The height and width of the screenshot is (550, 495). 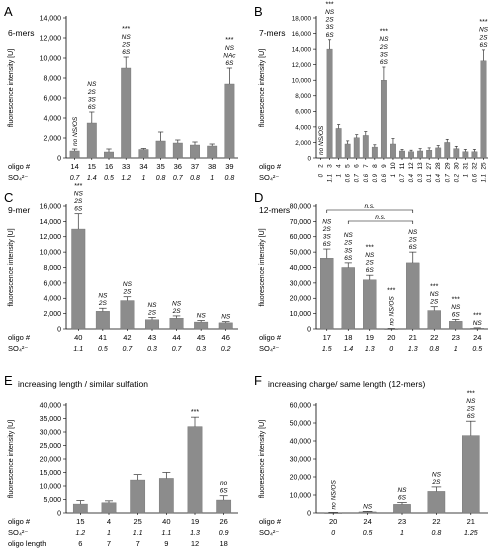 I want to click on x-tick-label: 42, so click(x=127, y=337).